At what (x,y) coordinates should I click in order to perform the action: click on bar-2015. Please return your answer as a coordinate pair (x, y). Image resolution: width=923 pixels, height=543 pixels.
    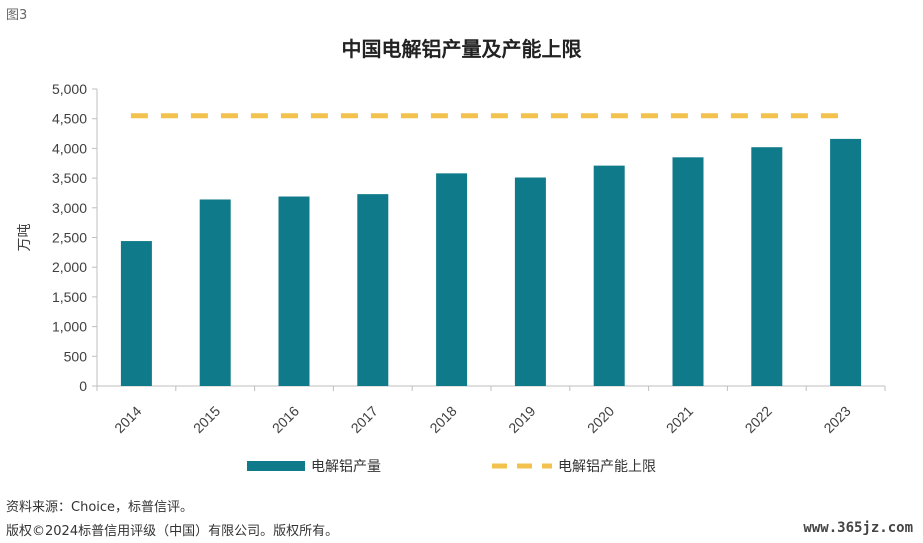
    Looking at the image, I should click on (215, 292).